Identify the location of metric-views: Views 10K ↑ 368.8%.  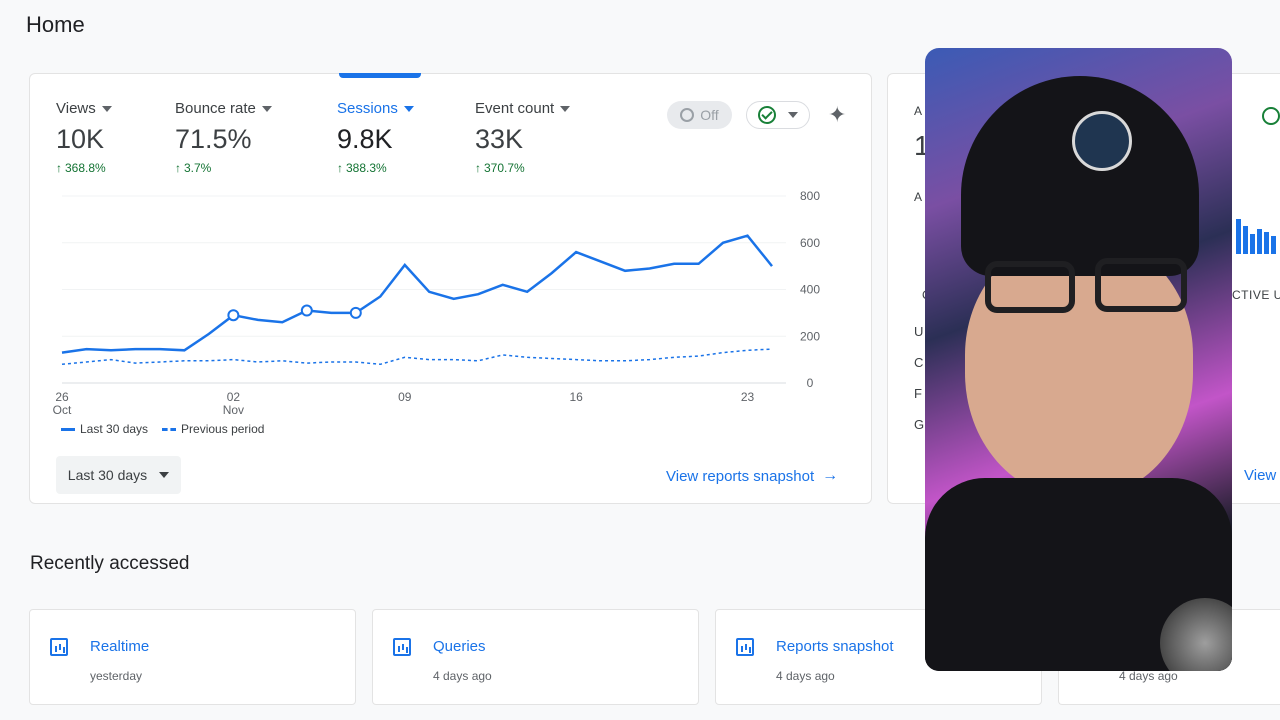
(84, 137).